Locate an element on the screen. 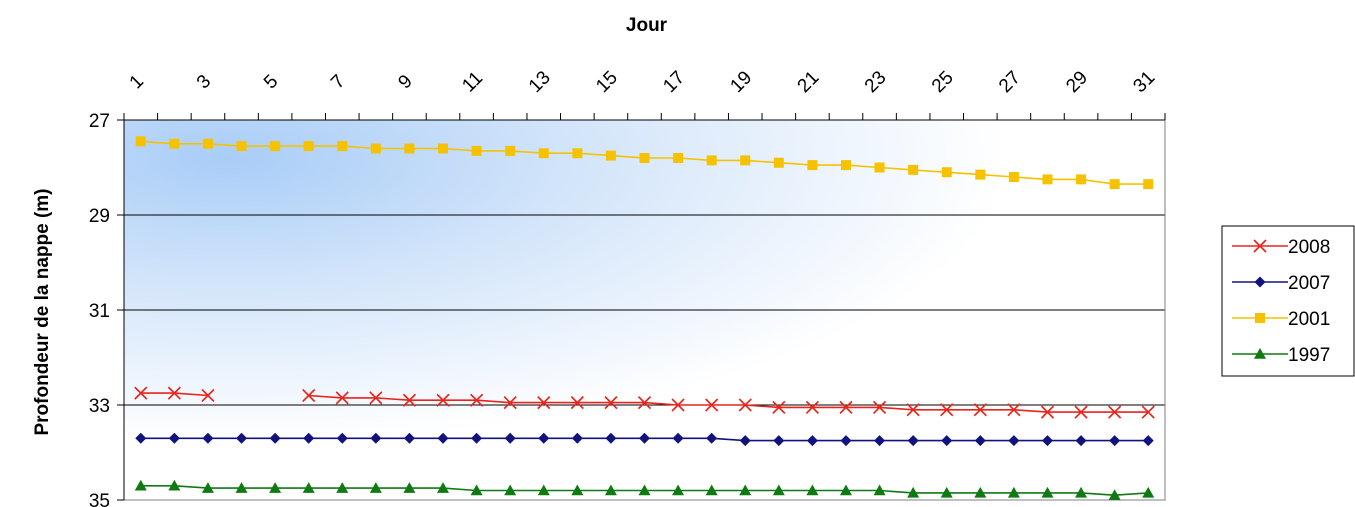 Image resolution: width=1355 pixels, height=507 pixels. legend-item-2007: 2007 is located at coordinates (1281, 283).